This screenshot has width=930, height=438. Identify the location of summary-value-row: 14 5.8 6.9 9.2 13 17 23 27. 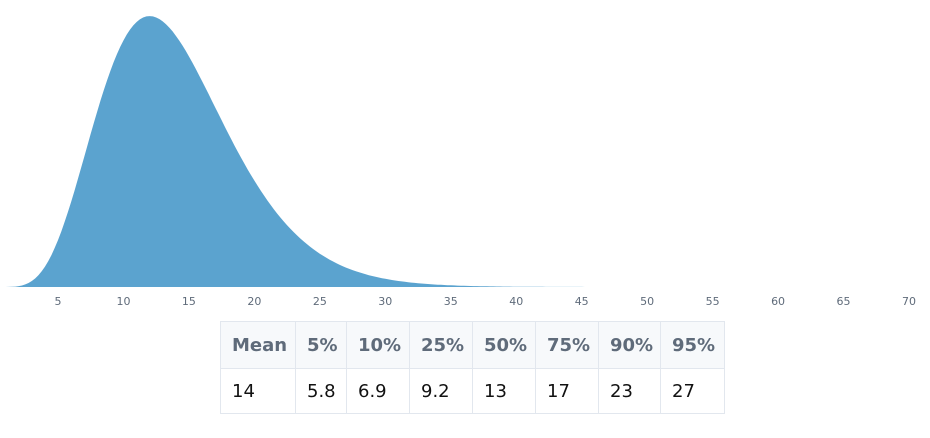
(472, 391).